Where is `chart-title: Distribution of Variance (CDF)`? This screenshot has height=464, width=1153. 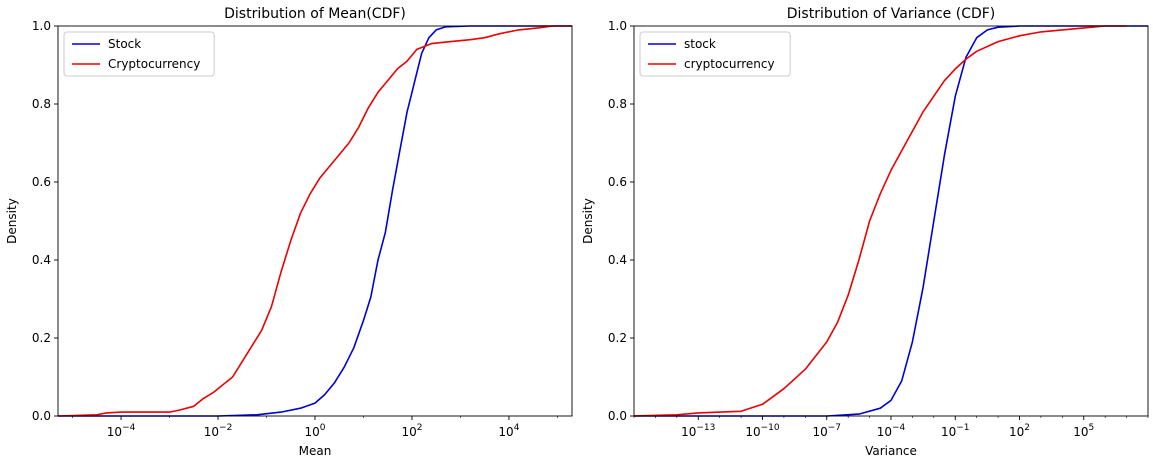
chart-title: Distribution of Variance (CDF) is located at coordinates (891, 14).